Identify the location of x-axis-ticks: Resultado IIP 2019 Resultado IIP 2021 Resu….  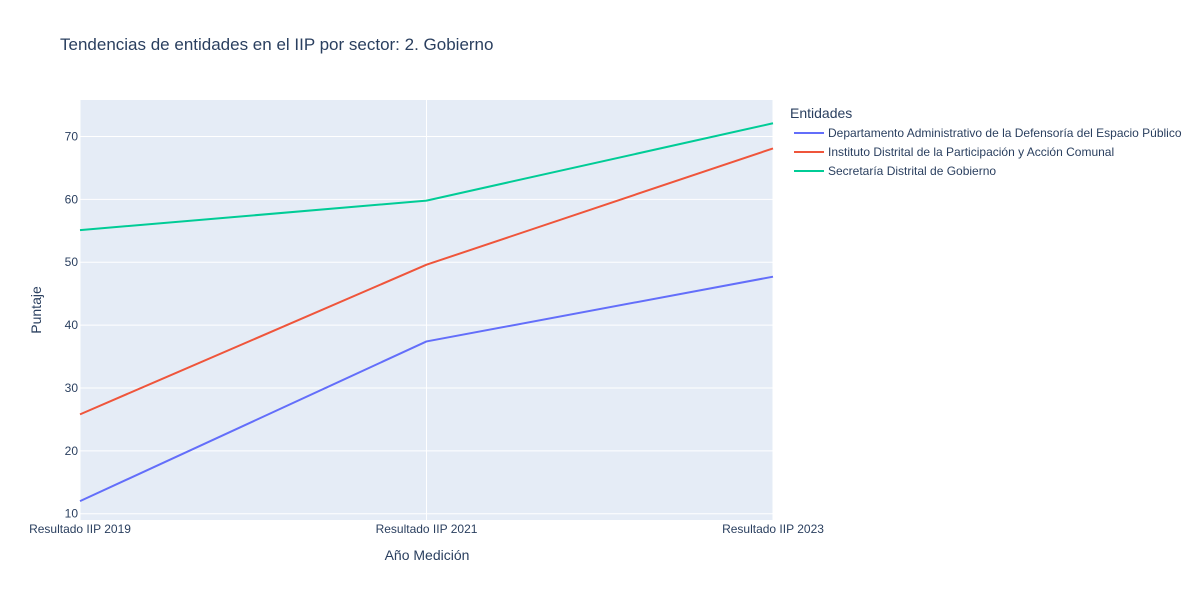
(426, 529).